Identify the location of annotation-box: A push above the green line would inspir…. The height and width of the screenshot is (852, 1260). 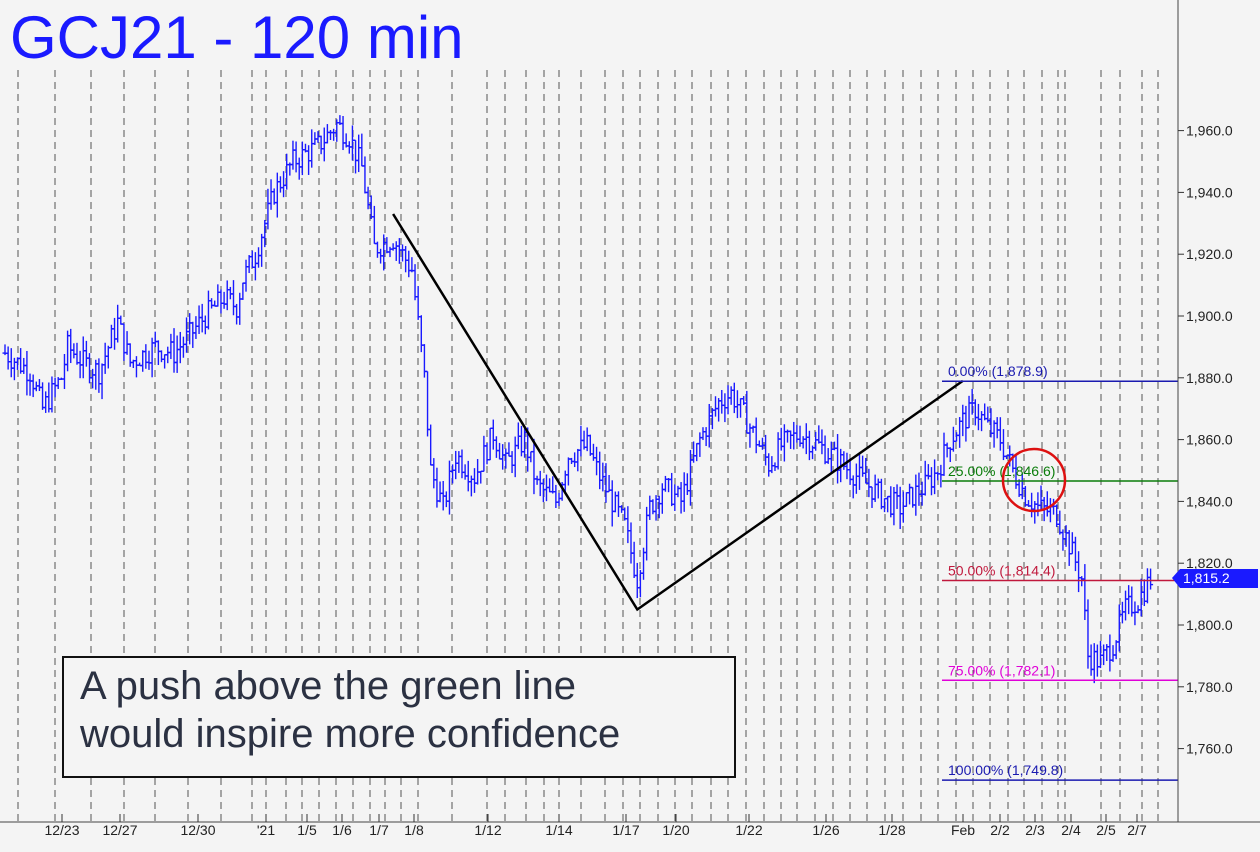
(399, 717).